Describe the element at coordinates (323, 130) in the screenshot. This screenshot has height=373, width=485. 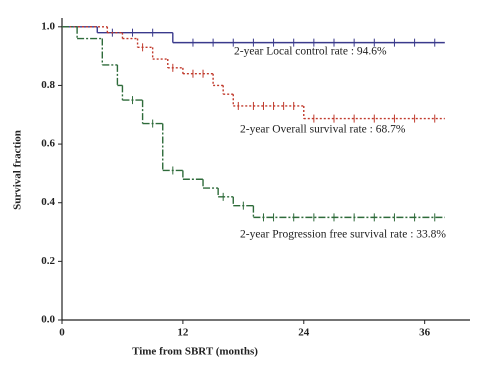
I see `series-annotation: 2-year Overall survival rate : 68.7%` at that location.